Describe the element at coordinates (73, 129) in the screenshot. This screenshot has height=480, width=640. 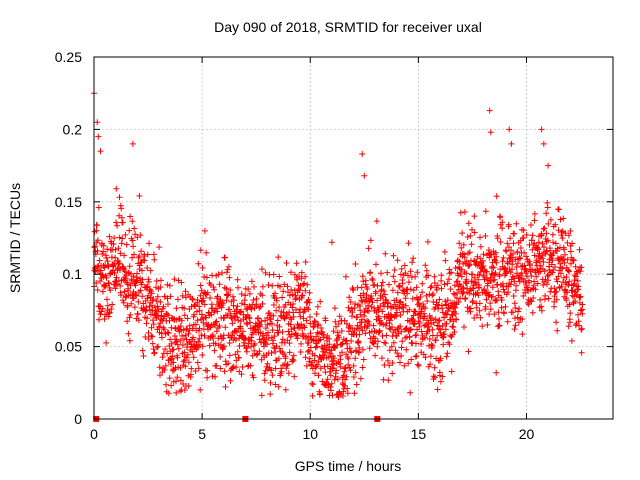
I see `y-tick-label: 0.2` at that location.